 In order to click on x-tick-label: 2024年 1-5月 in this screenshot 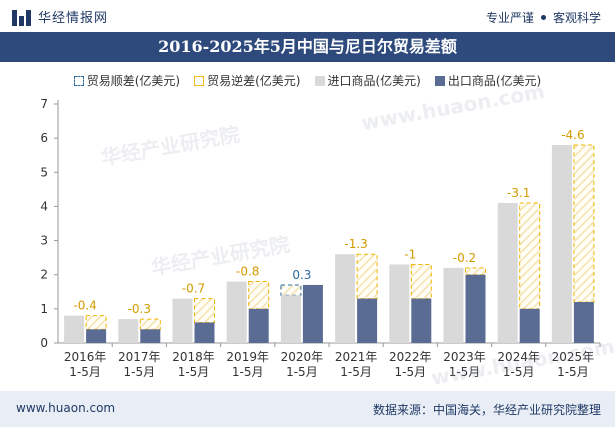, I will do `click(518, 364)`.